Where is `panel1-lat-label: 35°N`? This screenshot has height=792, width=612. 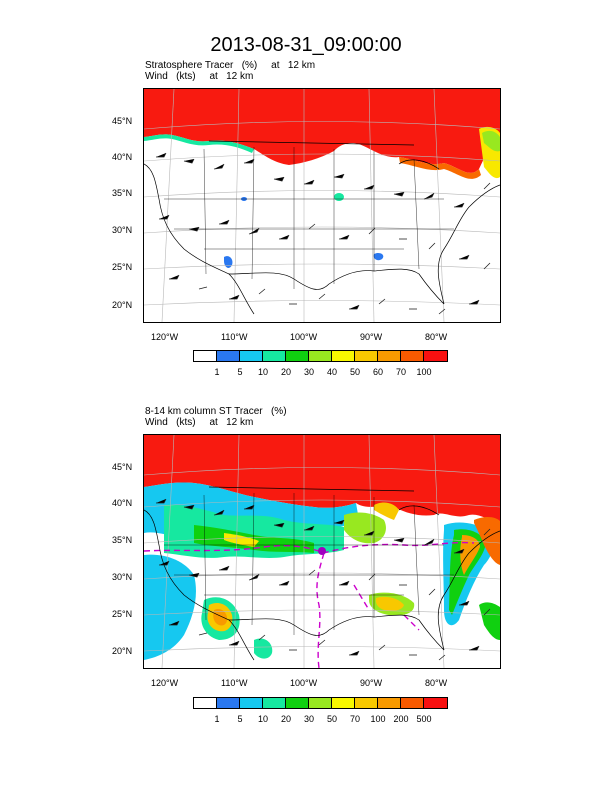 panel1-lat-label: 35°N is located at coordinates (122, 193).